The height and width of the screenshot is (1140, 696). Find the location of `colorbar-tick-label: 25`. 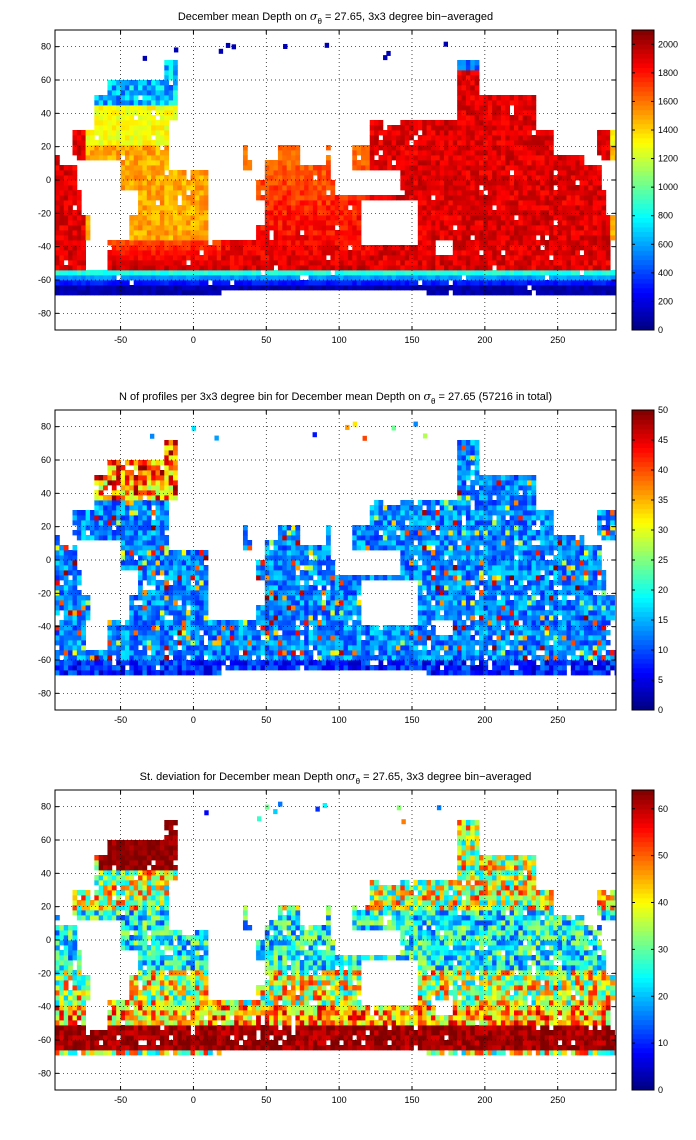

colorbar-tick-label: 25 is located at coordinates (663, 560).